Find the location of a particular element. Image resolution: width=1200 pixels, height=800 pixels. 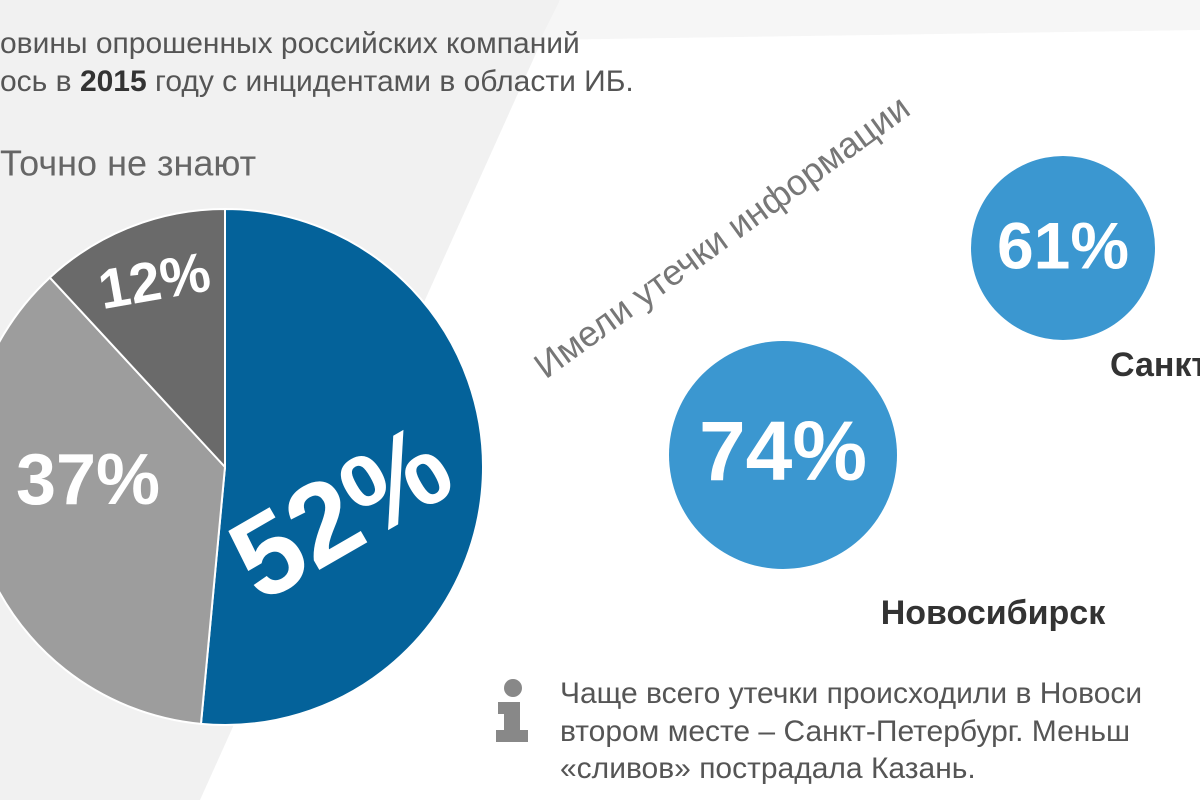

header-text: году с инцидентами в области ИБ. is located at coordinates (394, 81).